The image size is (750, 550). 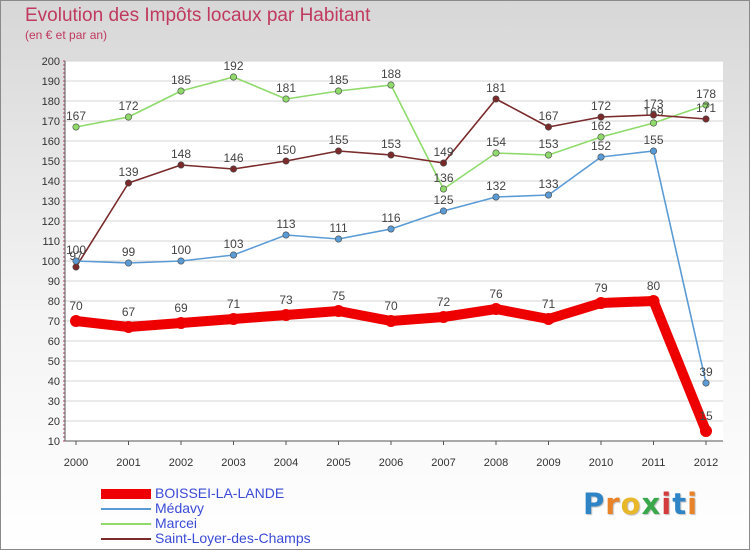 I want to click on y-tick-label: 130, so click(x=51, y=202).